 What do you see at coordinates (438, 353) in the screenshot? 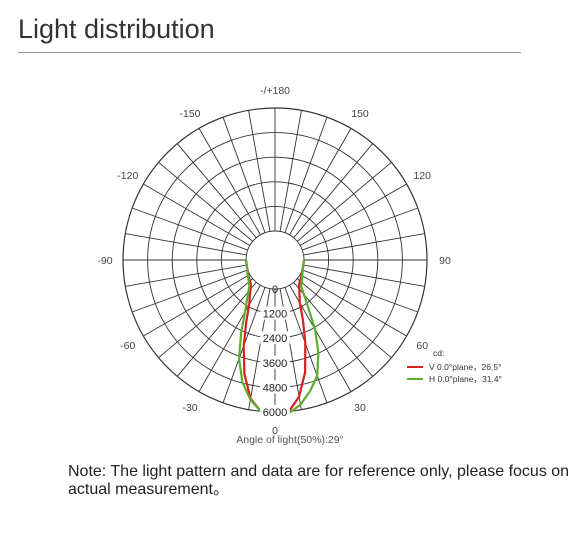
I see `legend-unit-label: cd:` at bounding box center [438, 353].